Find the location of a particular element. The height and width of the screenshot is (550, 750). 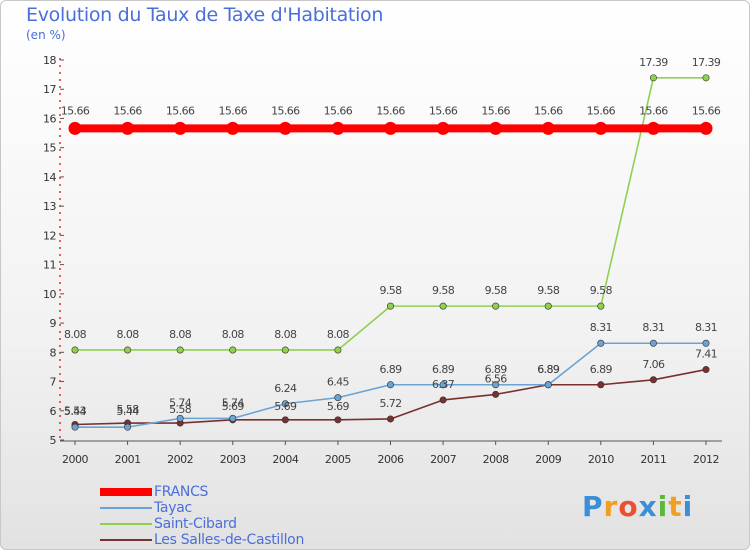

x-tick-label: 2001 is located at coordinates (128, 459).